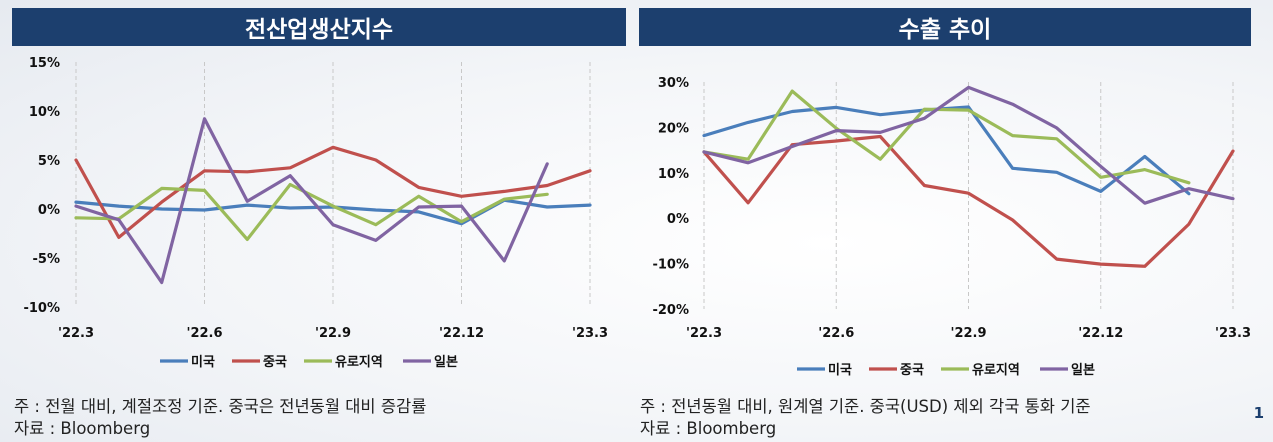 The width and height of the screenshot is (1273, 442). Describe the element at coordinates (865, 406) in the screenshot. I see `right-note-text: 주 : 전년동월 대비, 원계열 기준. 중국(USD) 제외 각국 통화 기준` at that location.